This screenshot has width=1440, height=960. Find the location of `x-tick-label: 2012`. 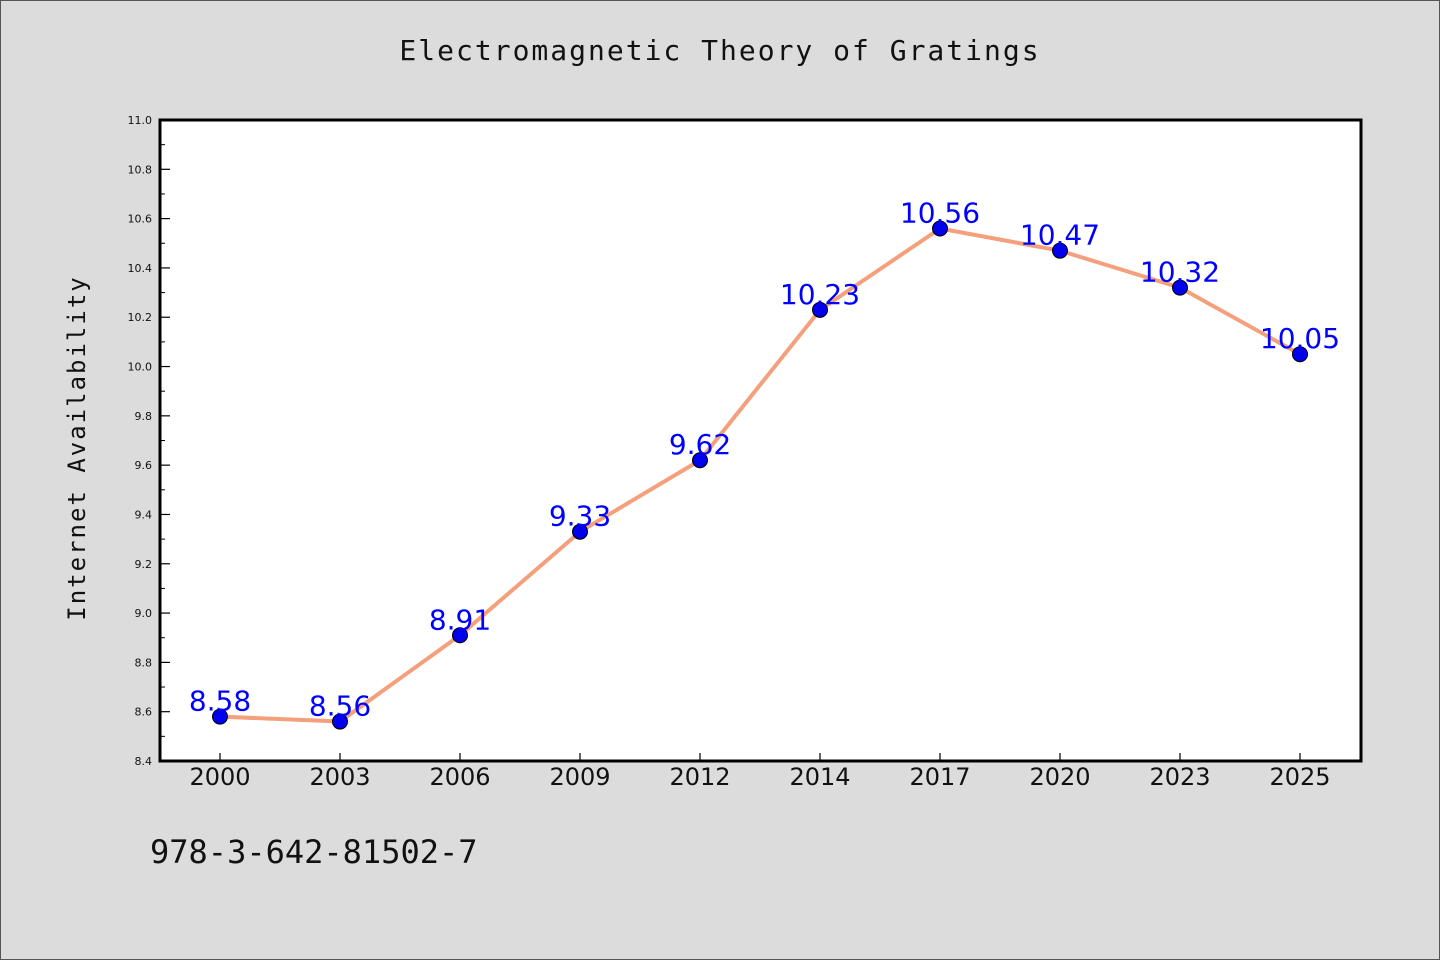

x-tick-label: 2012 is located at coordinates (699, 777).